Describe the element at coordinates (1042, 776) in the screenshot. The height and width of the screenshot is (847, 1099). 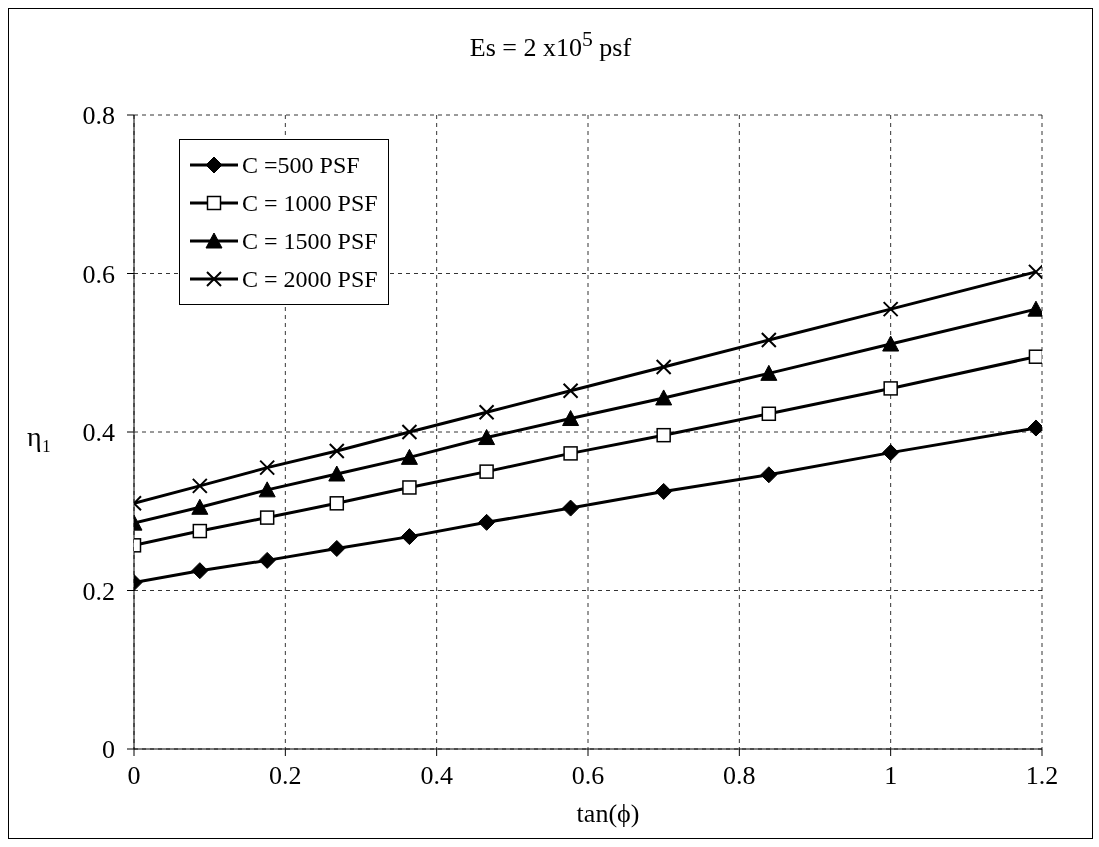
I see `x-tick-label: 1.2` at that location.